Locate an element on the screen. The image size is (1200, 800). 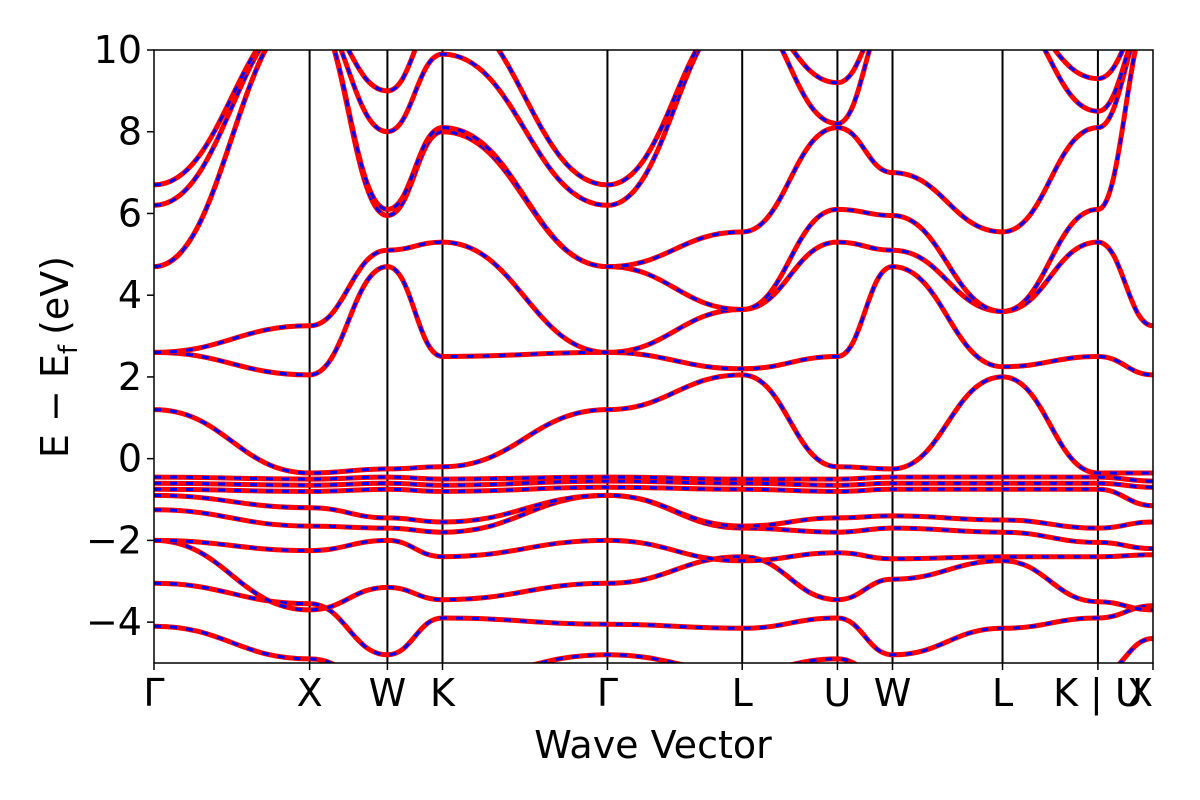
y-axis-ticks: 10 8 6 4 2 0 −2 −4 is located at coordinates (120, 336).